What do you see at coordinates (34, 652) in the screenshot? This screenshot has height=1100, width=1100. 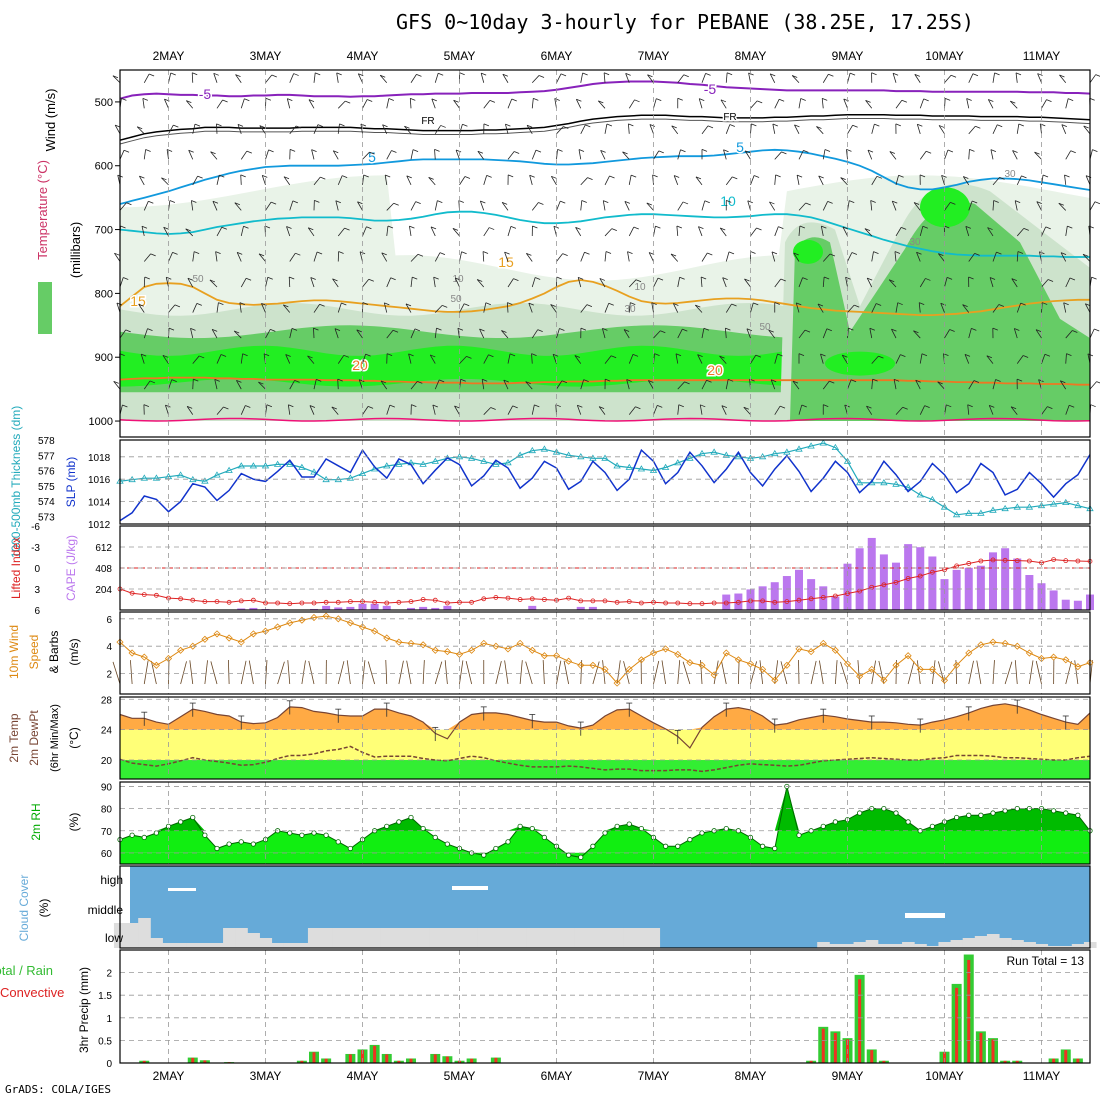 I see `wind-axis-label-2: Speed` at bounding box center [34, 652].